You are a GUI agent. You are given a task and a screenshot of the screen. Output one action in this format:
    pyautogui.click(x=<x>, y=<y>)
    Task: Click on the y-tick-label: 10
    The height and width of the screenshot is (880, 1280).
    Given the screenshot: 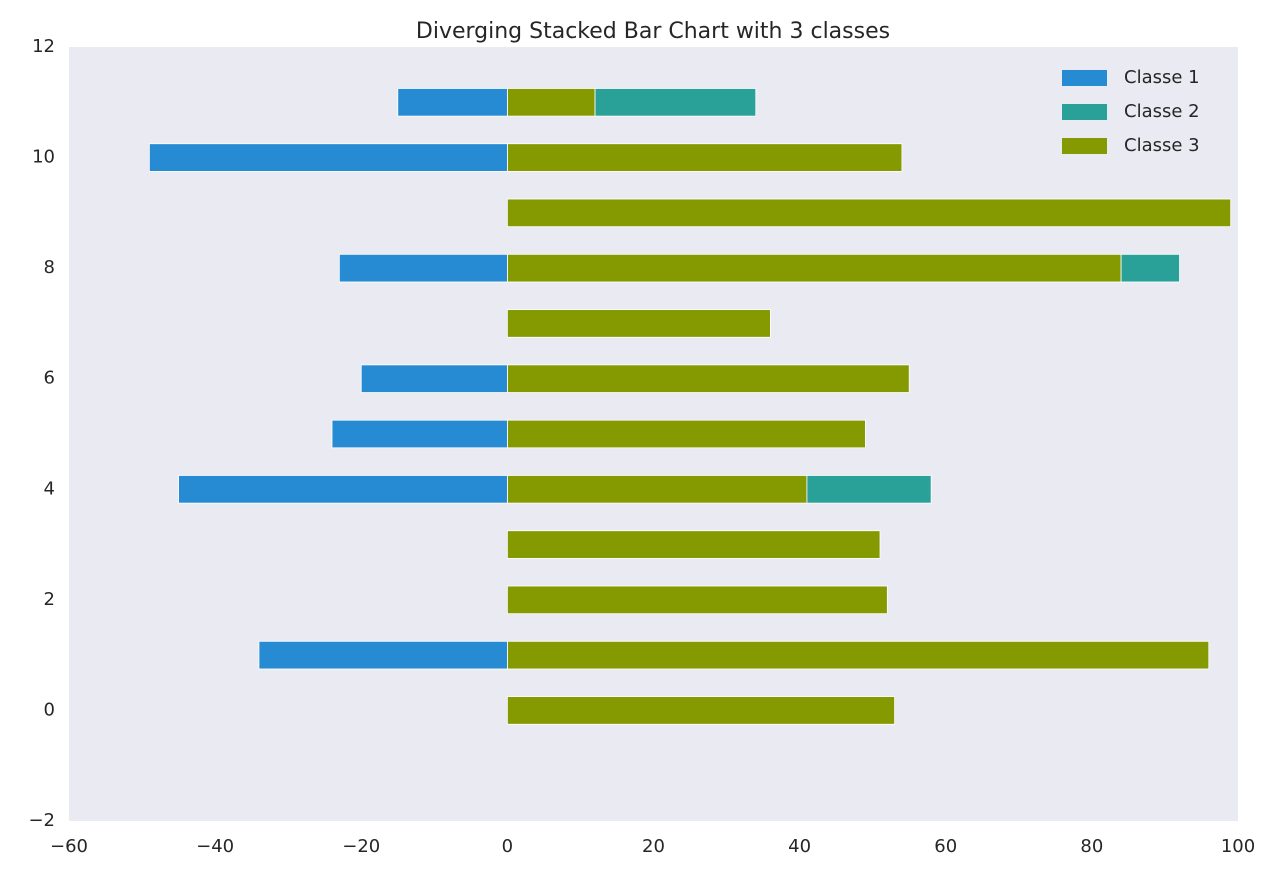 What is the action you would take?
    pyautogui.click(x=43, y=157)
    